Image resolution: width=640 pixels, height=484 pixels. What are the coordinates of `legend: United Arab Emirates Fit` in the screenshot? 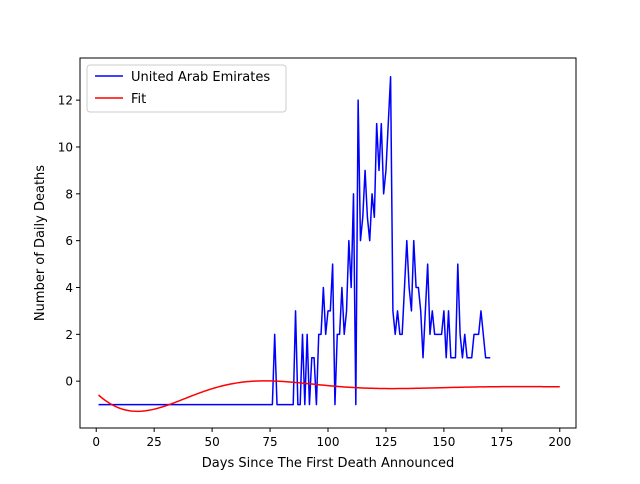 It's located at (186, 88).